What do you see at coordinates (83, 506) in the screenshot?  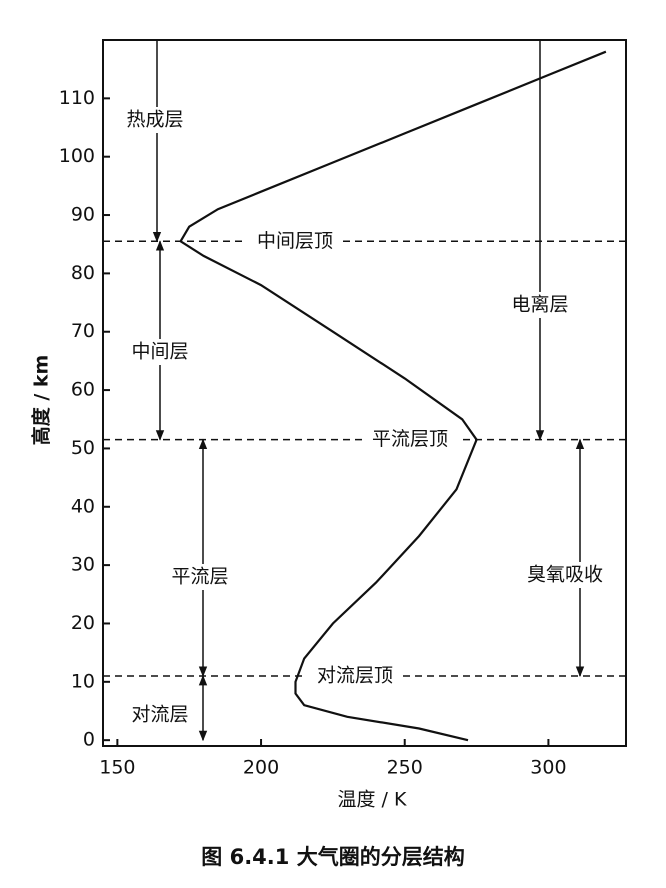 I see `y-tick-label: 40` at bounding box center [83, 506].